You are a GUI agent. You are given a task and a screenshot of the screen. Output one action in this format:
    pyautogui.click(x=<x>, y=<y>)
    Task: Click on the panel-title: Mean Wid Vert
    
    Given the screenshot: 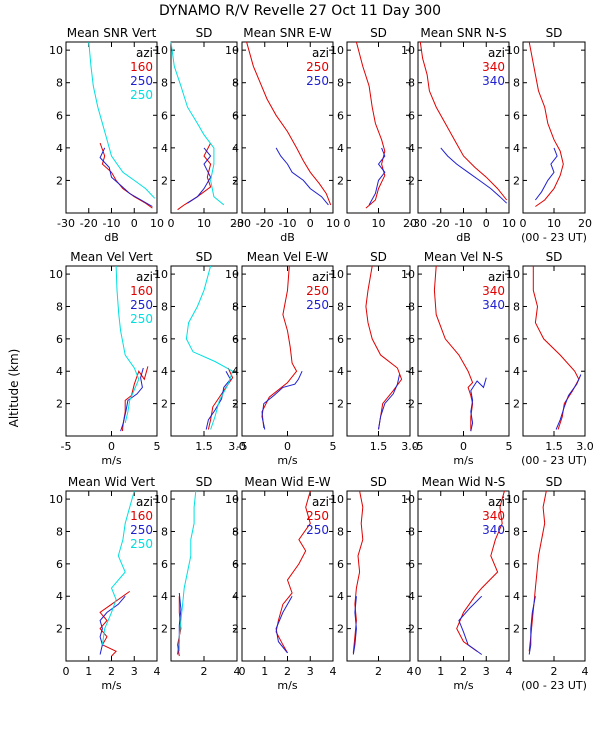 What is the action you would take?
    pyautogui.click(x=111, y=482)
    